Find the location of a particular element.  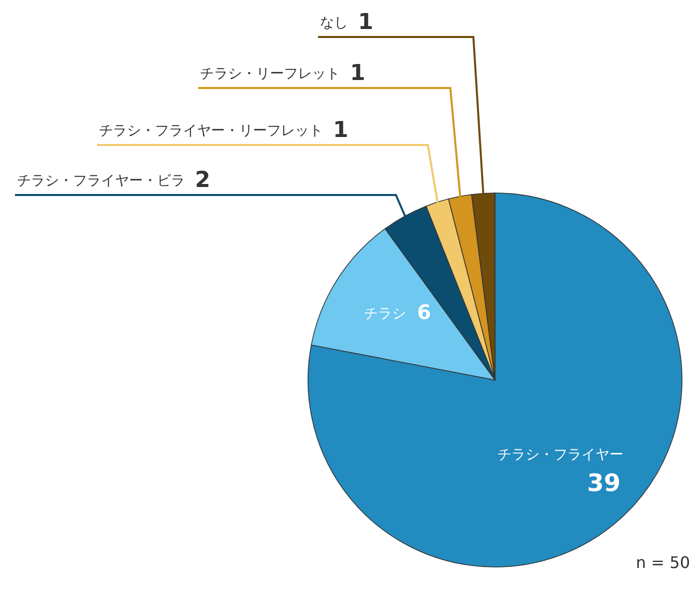

slice-label: チラシ・リーフレット is located at coordinates (270, 74).